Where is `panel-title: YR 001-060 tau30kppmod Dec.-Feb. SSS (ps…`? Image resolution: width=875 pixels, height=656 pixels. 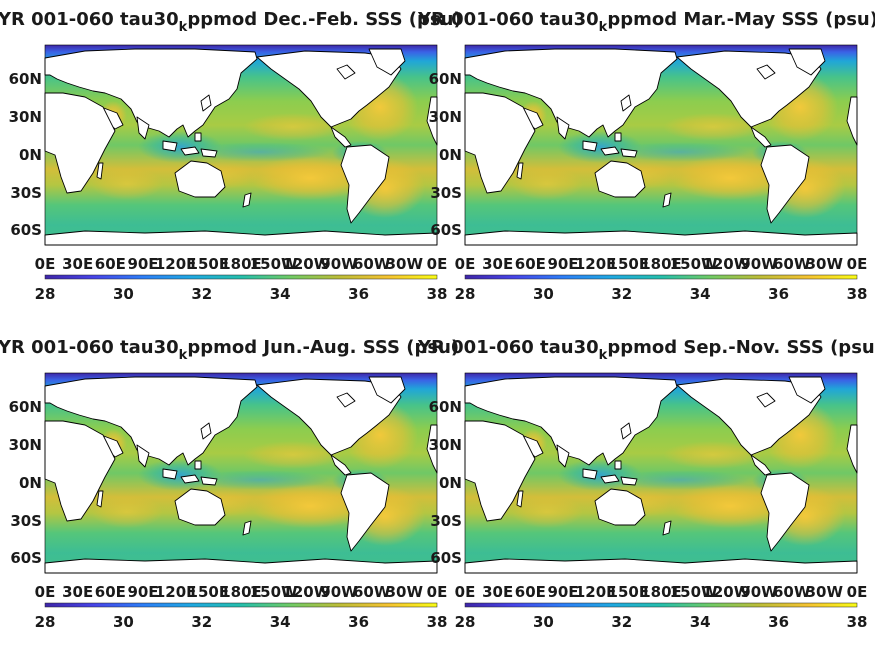 panel-title: YR 001-060 tau30kppmod Dec.-Feb. SSS (ps… is located at coordinates (231, 22).